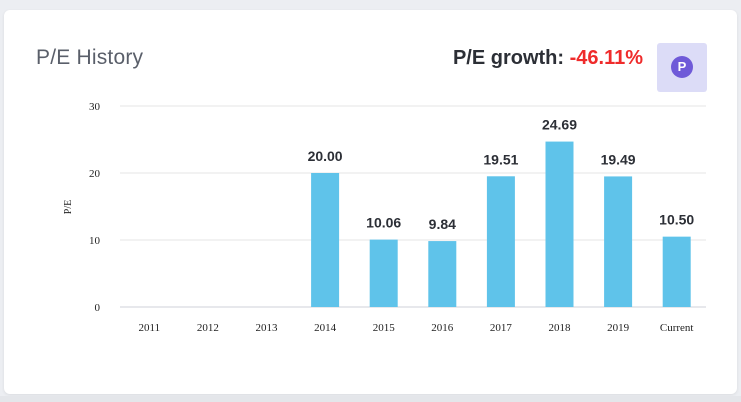 This screenshot has height=402, width=741. Describe the element at coordinates (559, 125) in the screenshot. I see `data-label-2018: 24.69` at that location.